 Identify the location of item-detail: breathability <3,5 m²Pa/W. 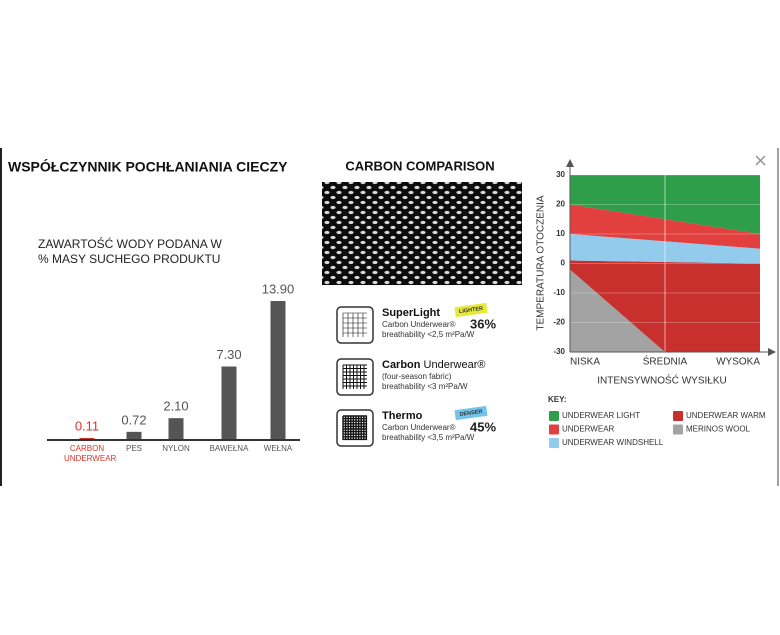
(428, 437).